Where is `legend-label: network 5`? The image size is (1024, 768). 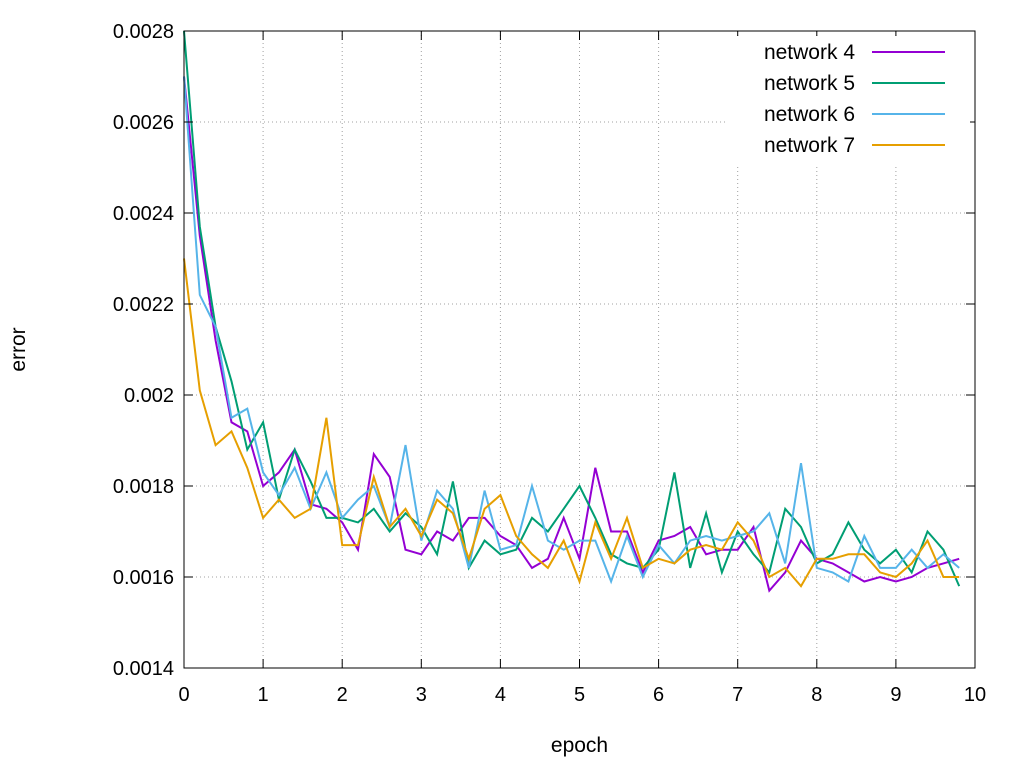
legend-label: network 5 is located at coordinates (809, 83).